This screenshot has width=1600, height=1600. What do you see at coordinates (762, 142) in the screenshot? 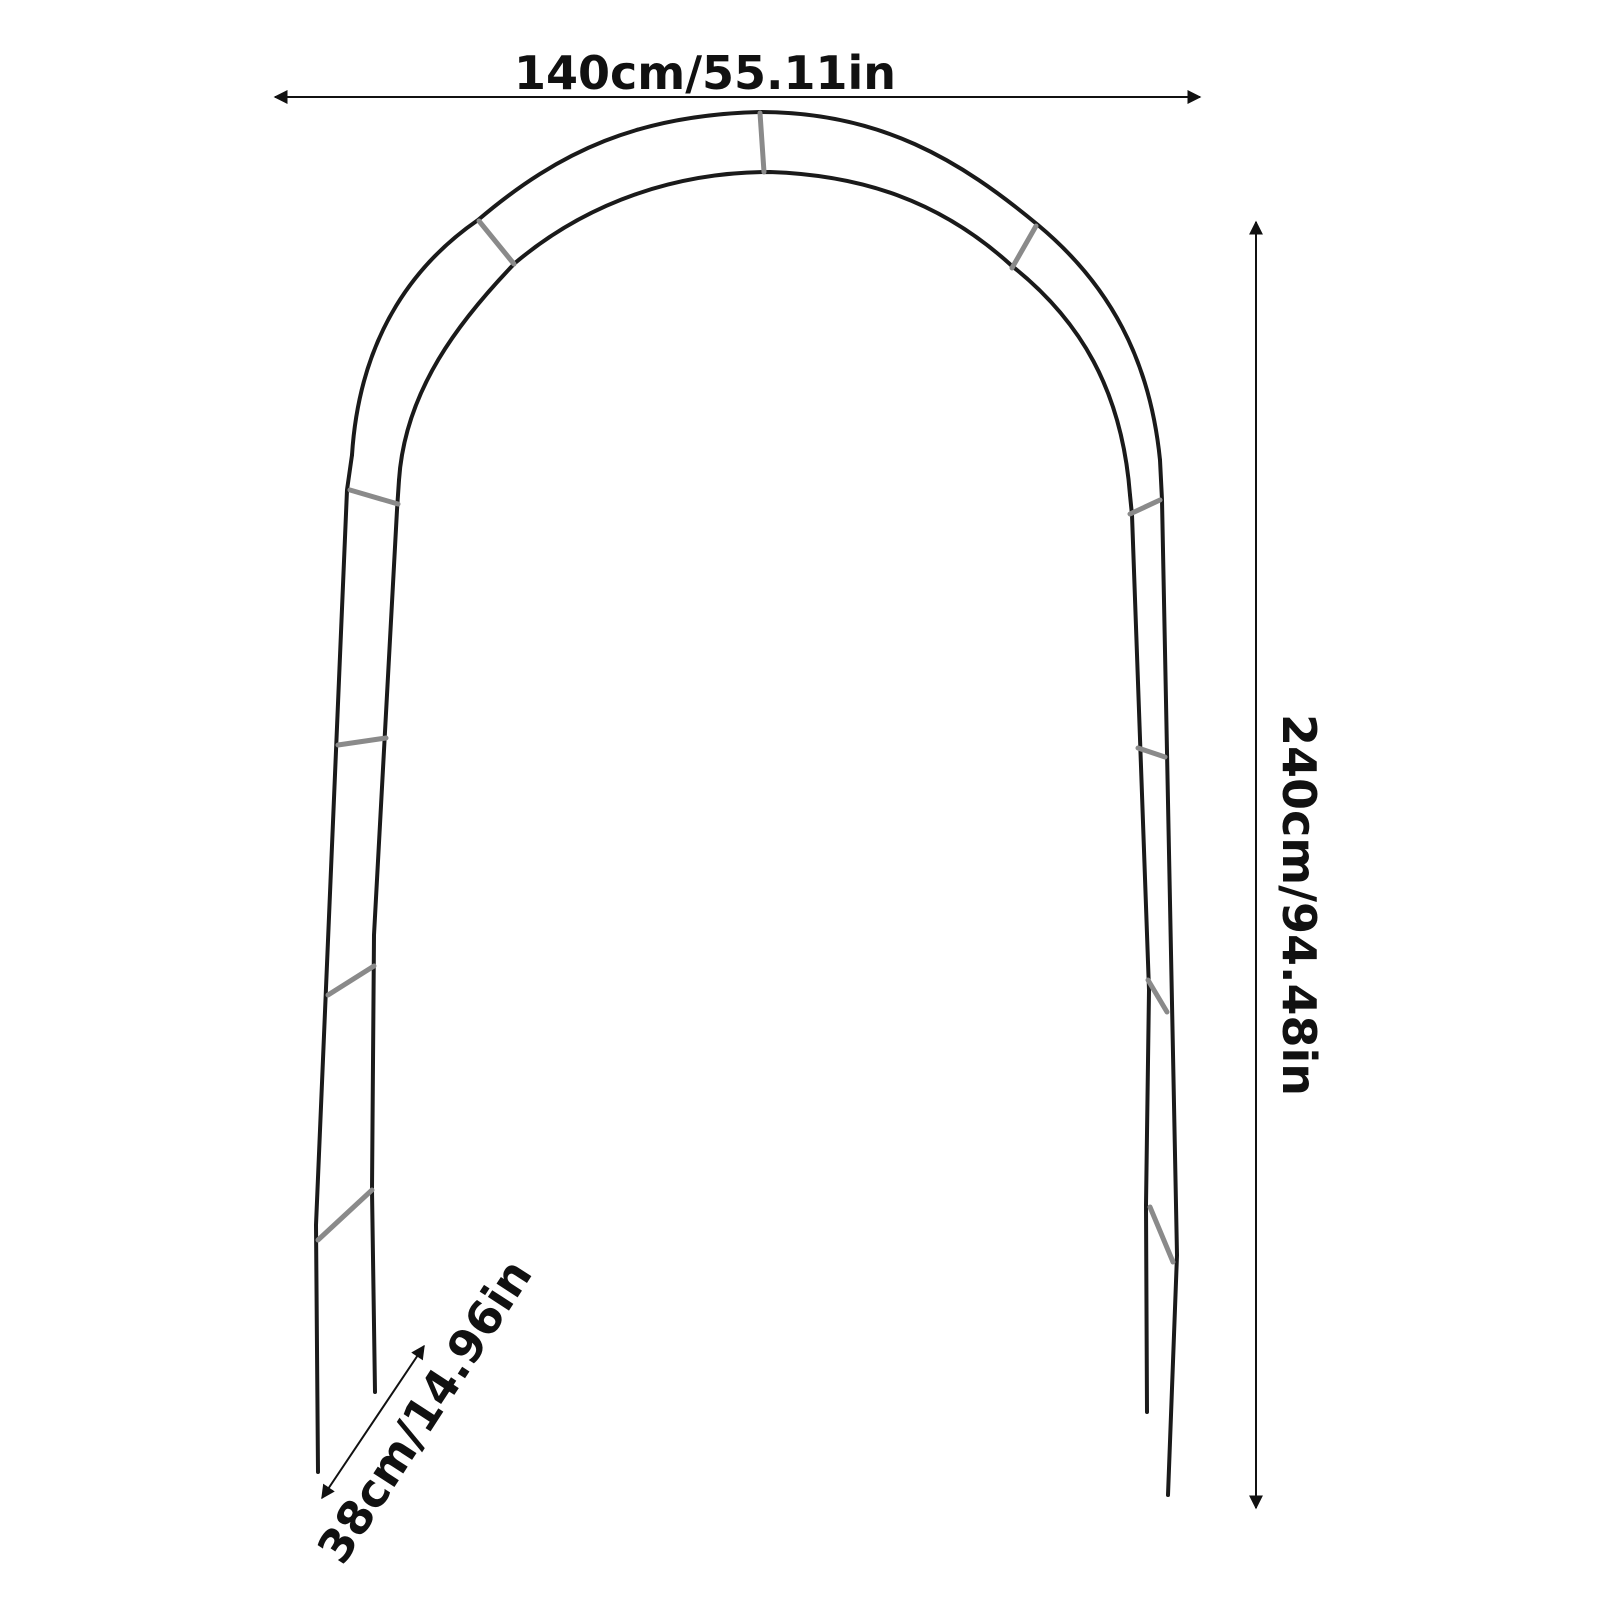
I see `brace-top` at bounding box center [762, 142].